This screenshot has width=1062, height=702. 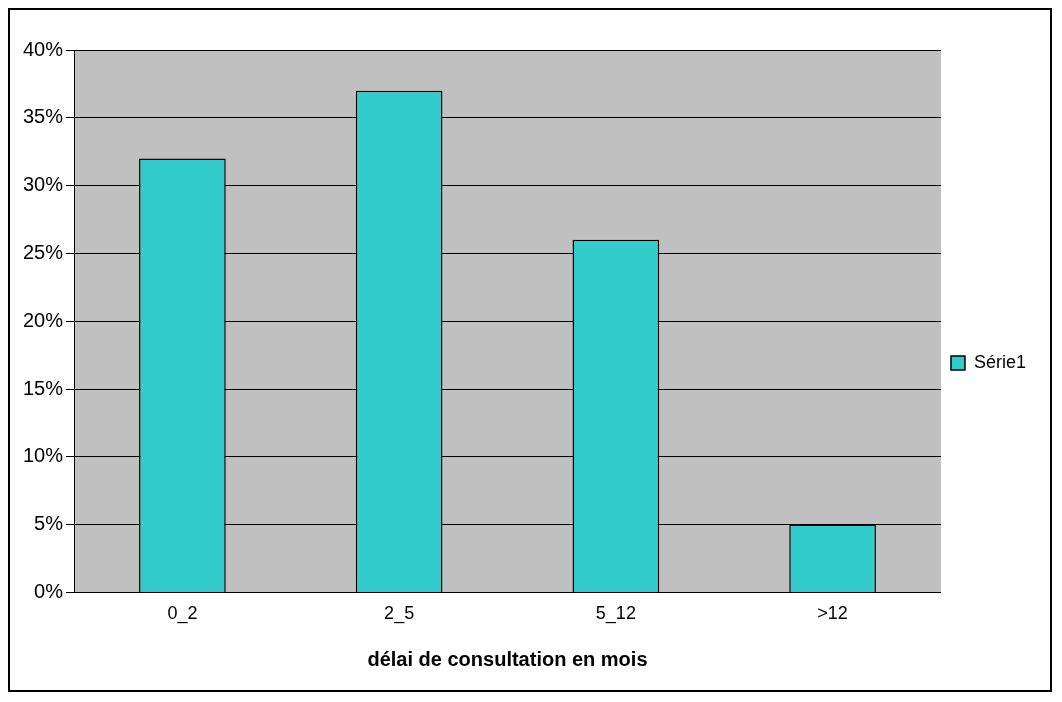 What do you see at coordinates (43, 455) in the screenshot?
I see `y-tick-label: 10%` at bounding box center [43, 455].